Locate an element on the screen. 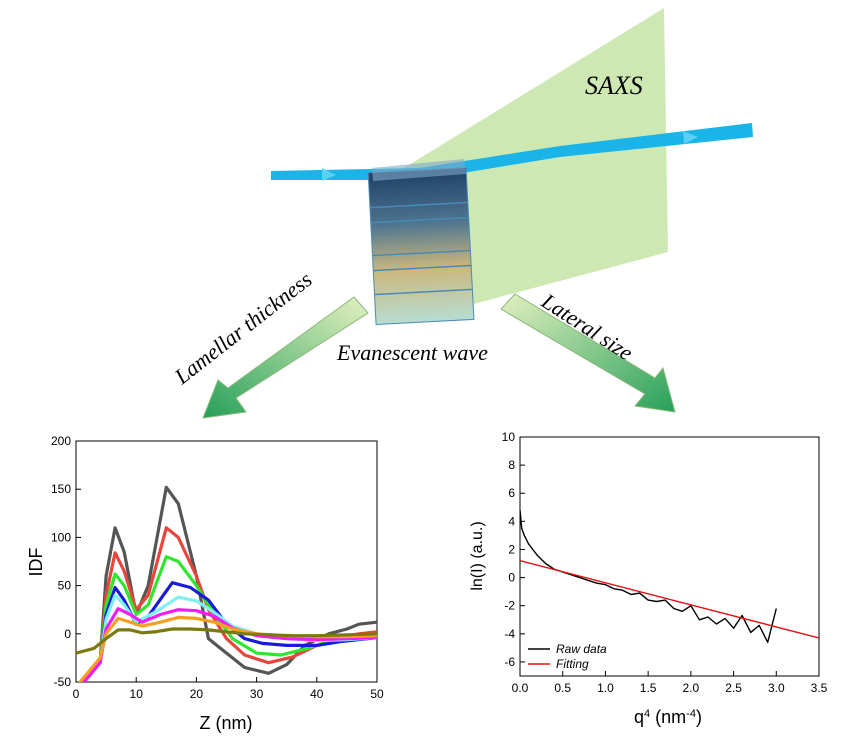 This screenshot has height=737, width=863. beam-arrow-head-right is located at coordinates (690, 137).